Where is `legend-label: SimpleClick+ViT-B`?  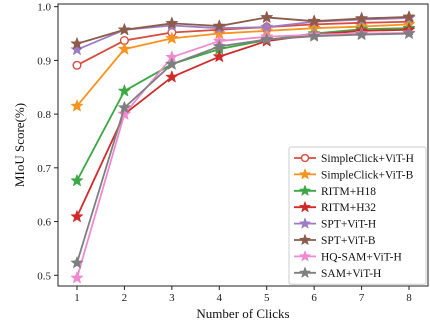 legend-label: SimpleClick+ViT-B is located at coordinates (367, 175).